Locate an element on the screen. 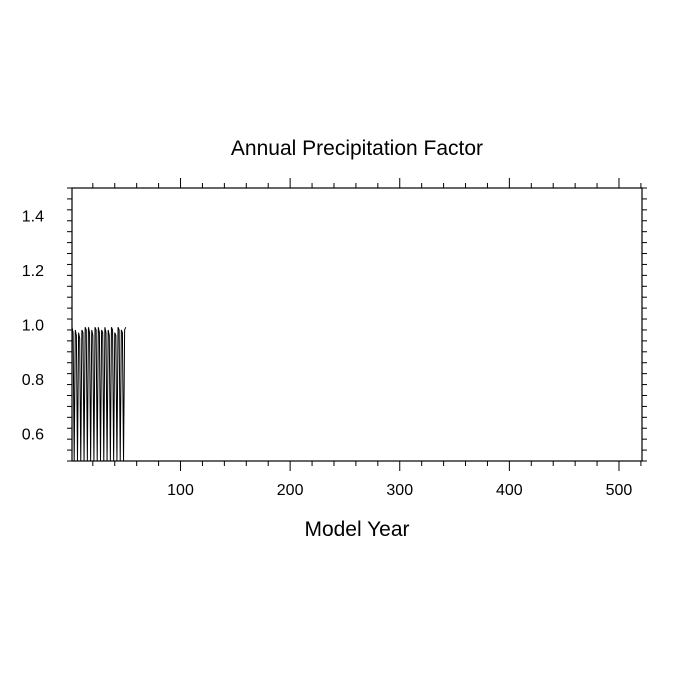 This screenshot has height=675, width=675. chart-title: Annual Precipitation Factor is located at coordinates (357, 148).